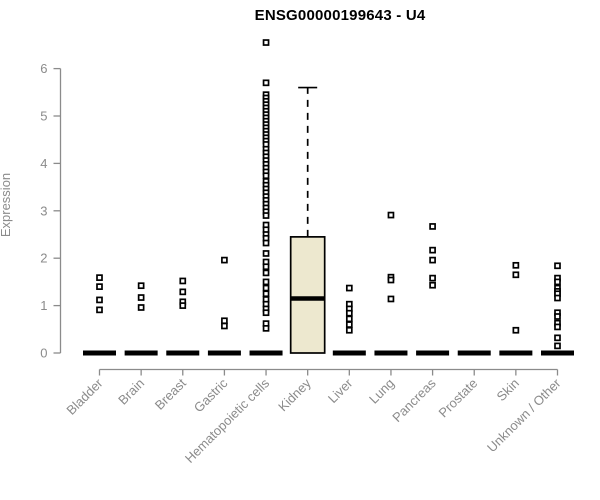  What do you see at coordinates (340, 15) in the screenshot?
I see `chart-title: ENSG00000199643 - U4` at bounding box center [340, 15].